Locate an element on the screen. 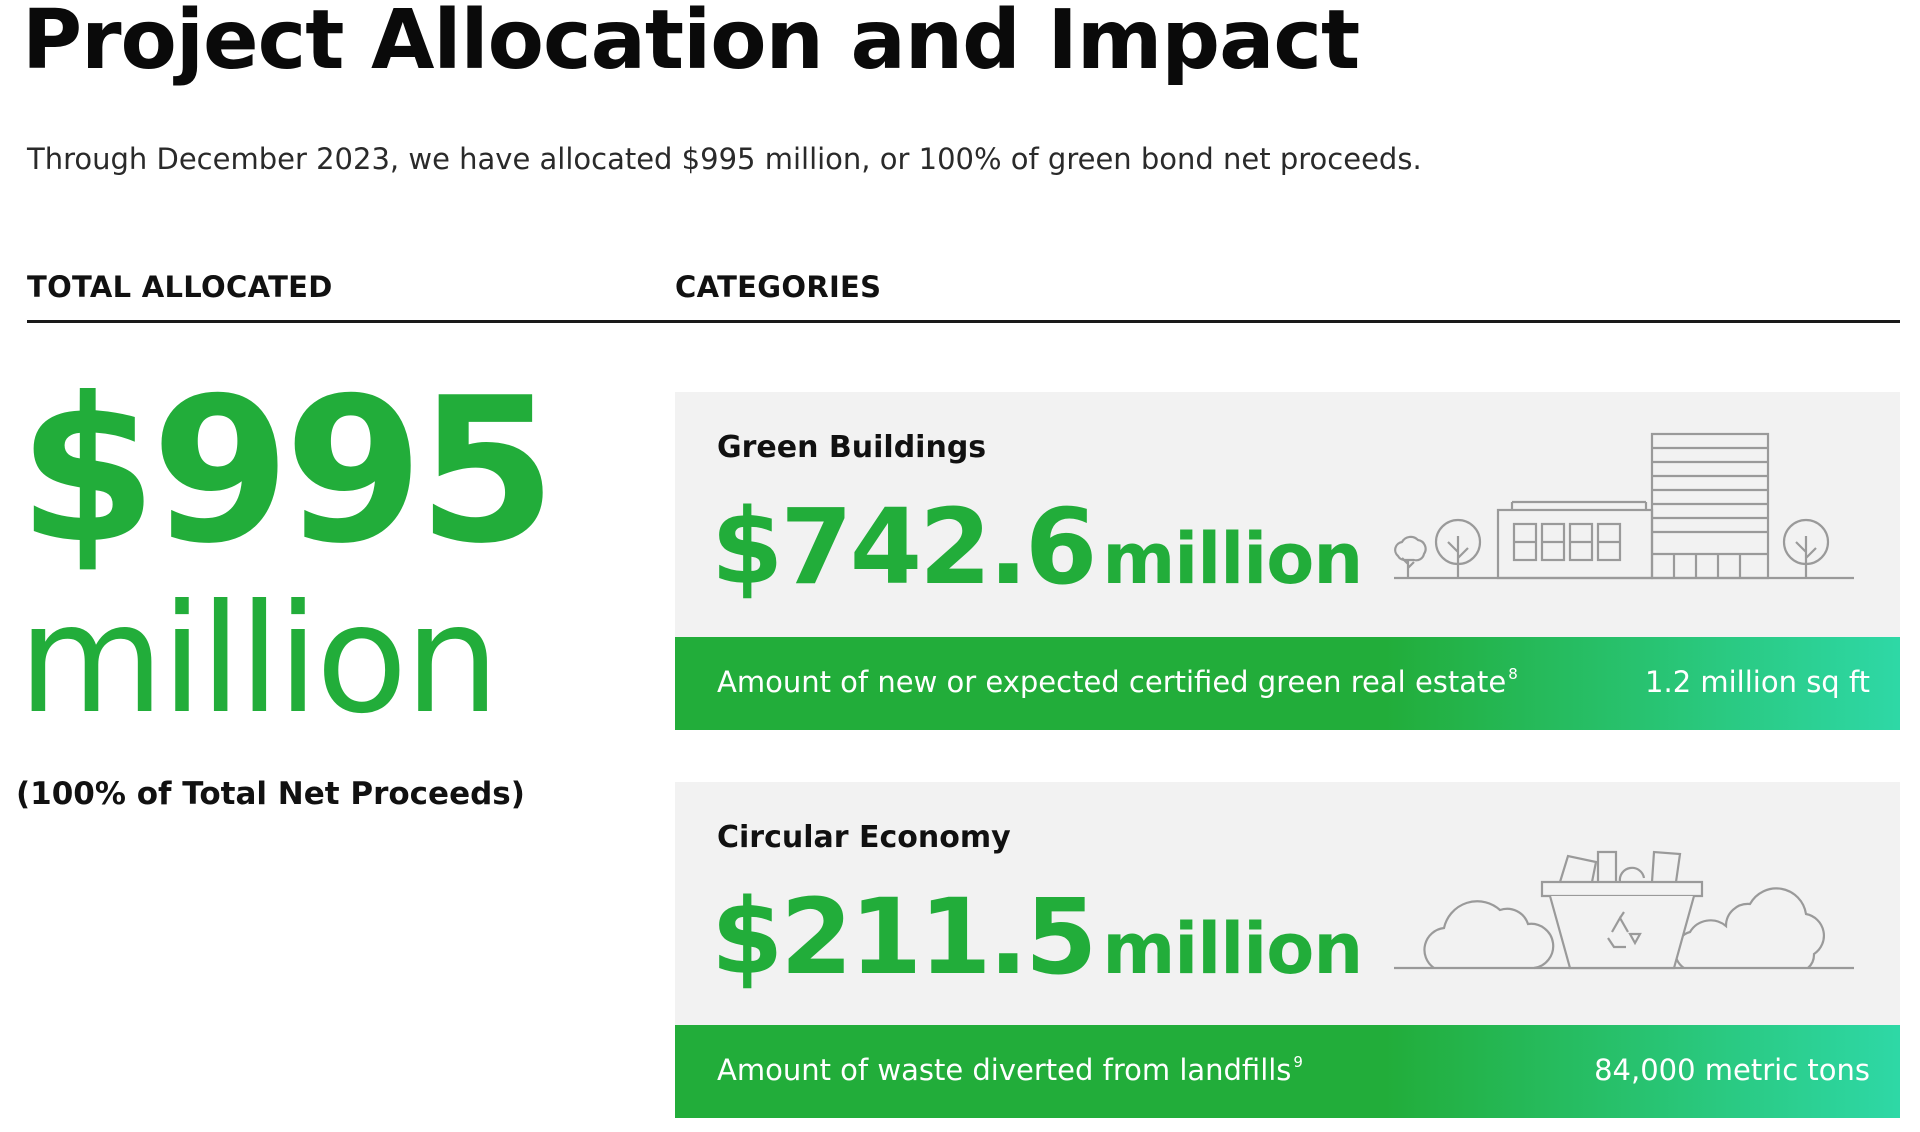 Image resolution: width=1920 pixels, height=1132 pixels. category-amount-value: $742.6 is located at coordinates (904, 547).